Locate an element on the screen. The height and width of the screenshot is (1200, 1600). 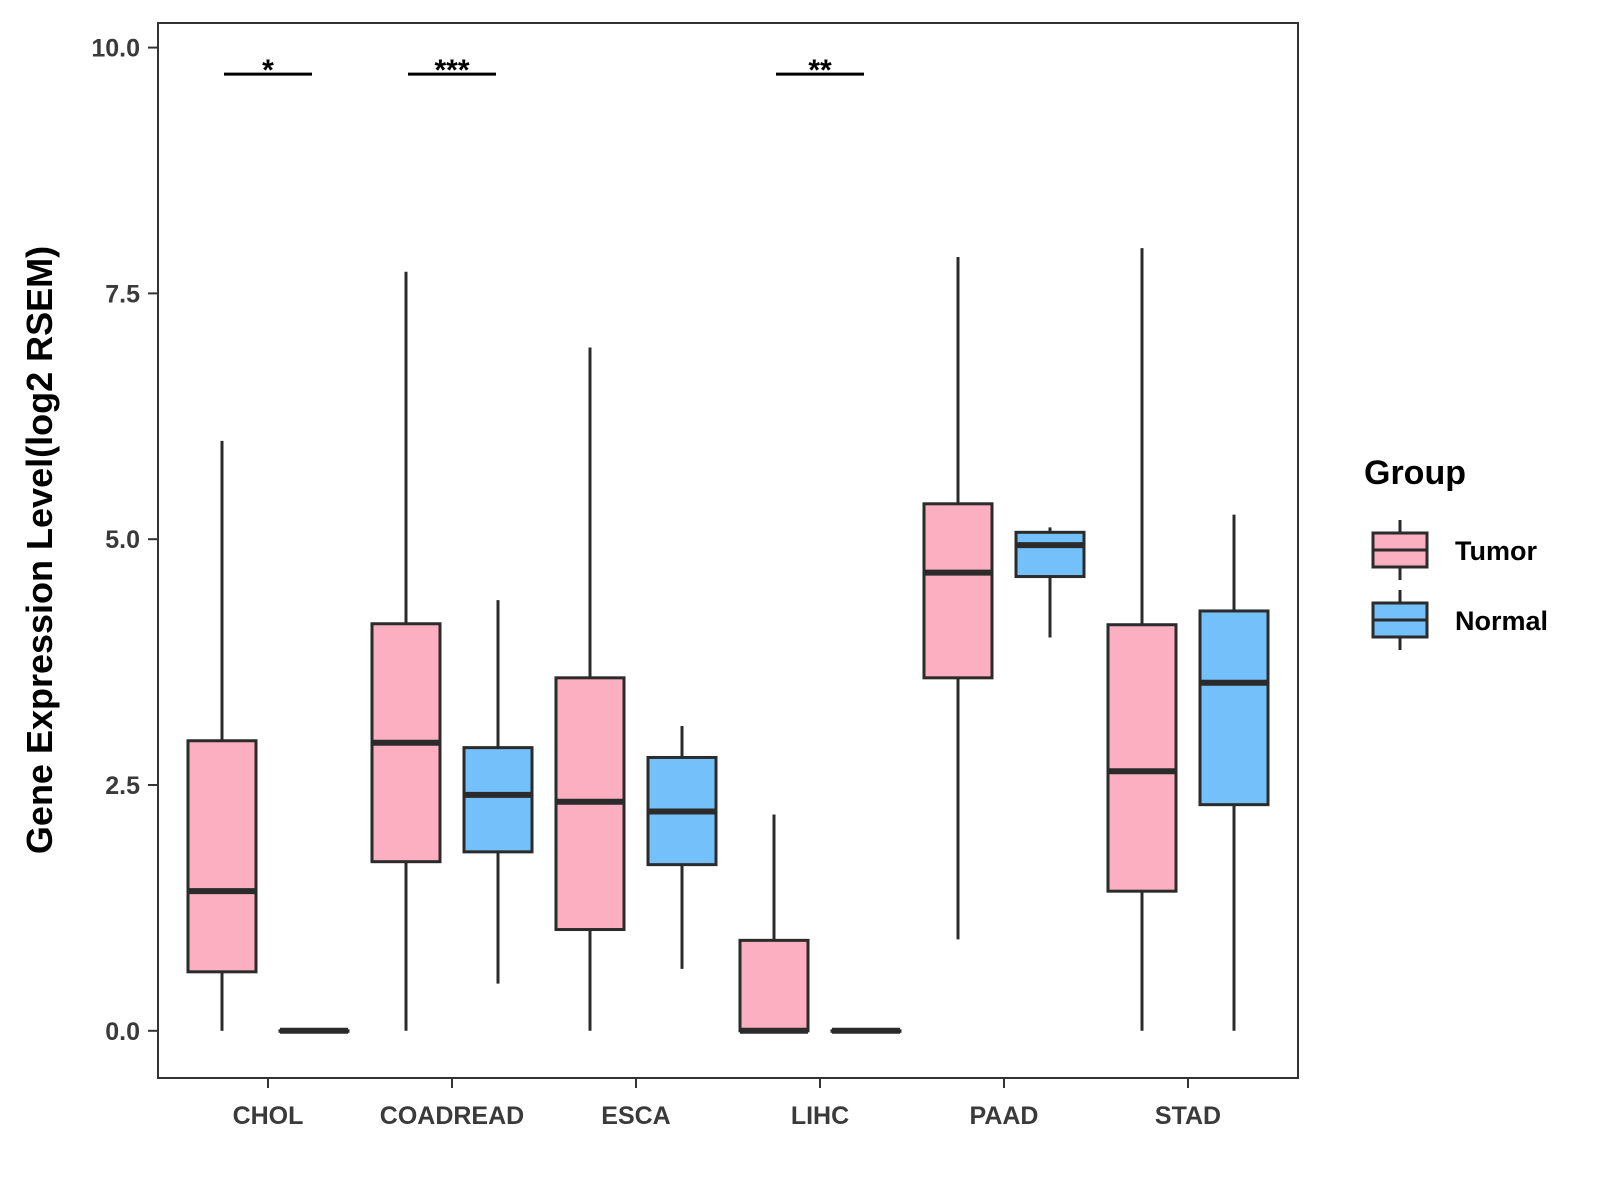
x-tick-label-lihc: LIHC is located at coordinates (820, 1116).